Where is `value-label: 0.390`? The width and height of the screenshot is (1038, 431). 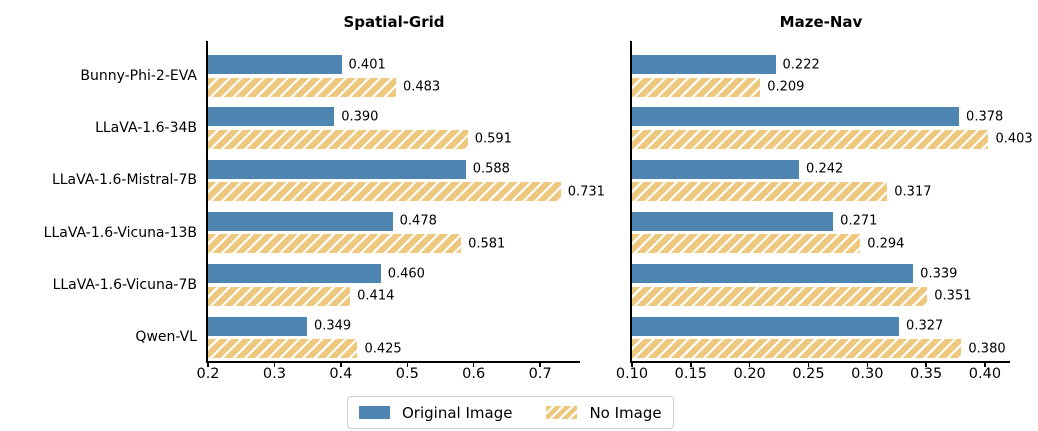 value-label: 0.390 is located at coordinates (360, 117).